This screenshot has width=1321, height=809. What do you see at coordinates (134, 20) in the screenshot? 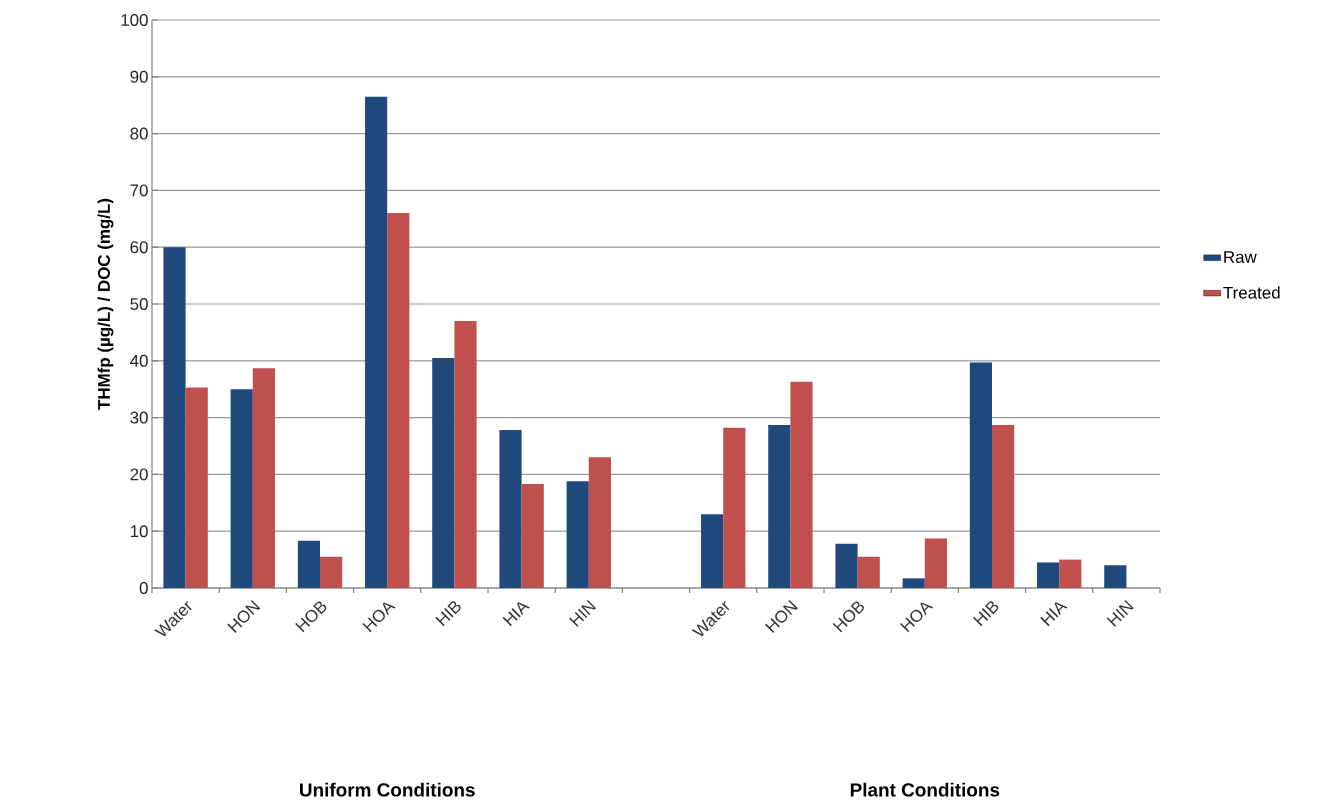
I see `y-tick-label: 100` at bounding box center [134, 20].